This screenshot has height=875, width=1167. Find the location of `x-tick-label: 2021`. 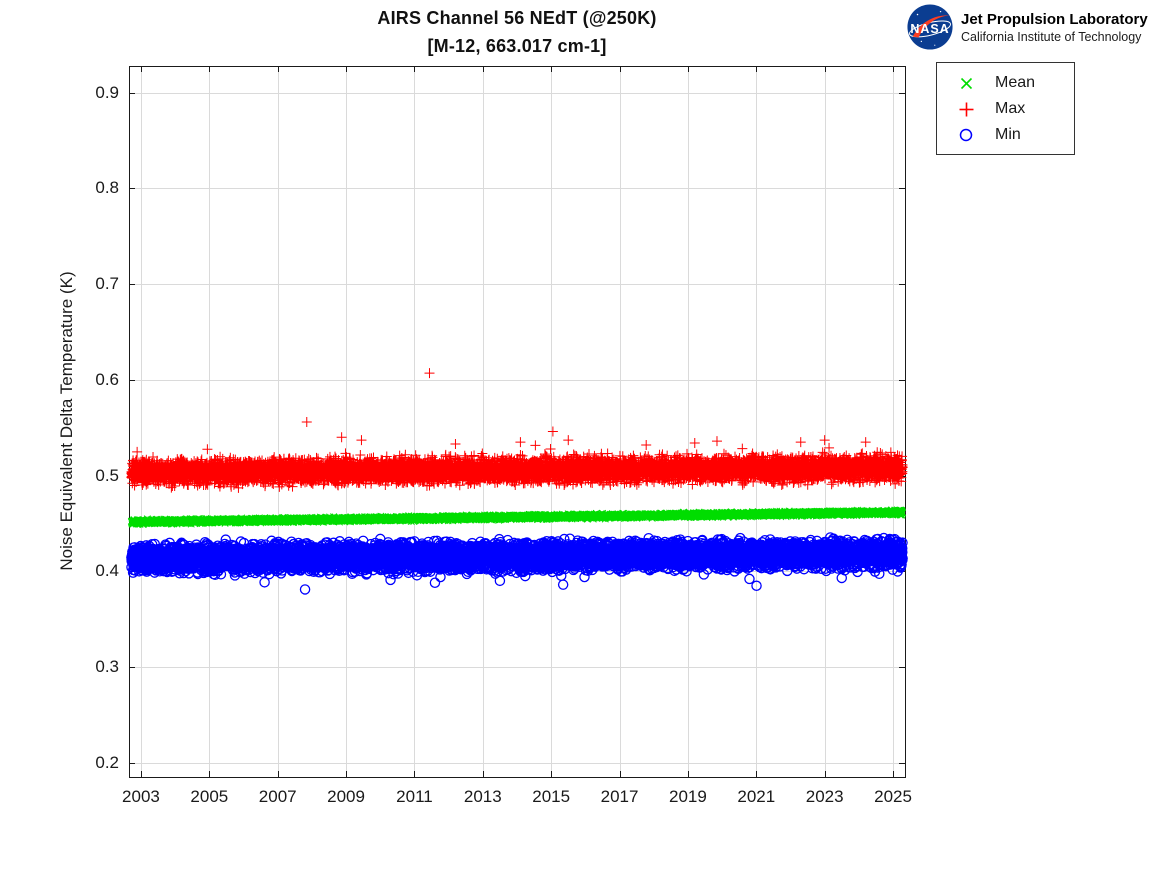

x-tick-label: 2021 is located at coordinates (756, 796).